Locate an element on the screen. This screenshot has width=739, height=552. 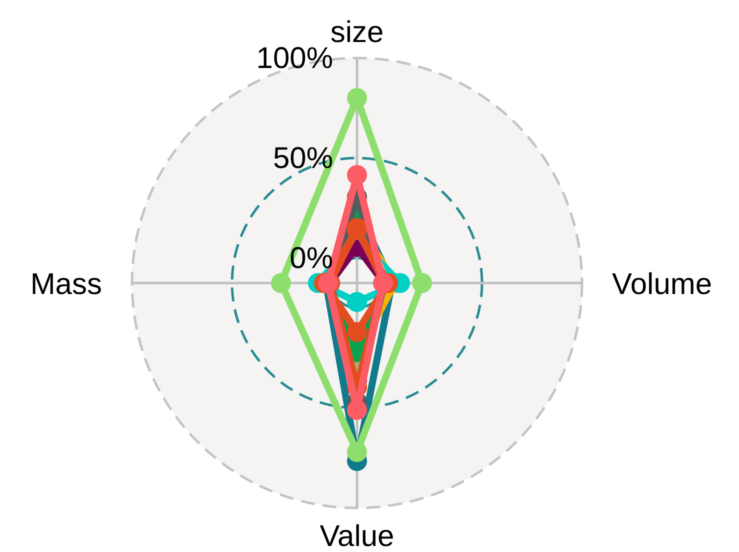
y-tick-label: 100% is located at coordinates (294, 58).